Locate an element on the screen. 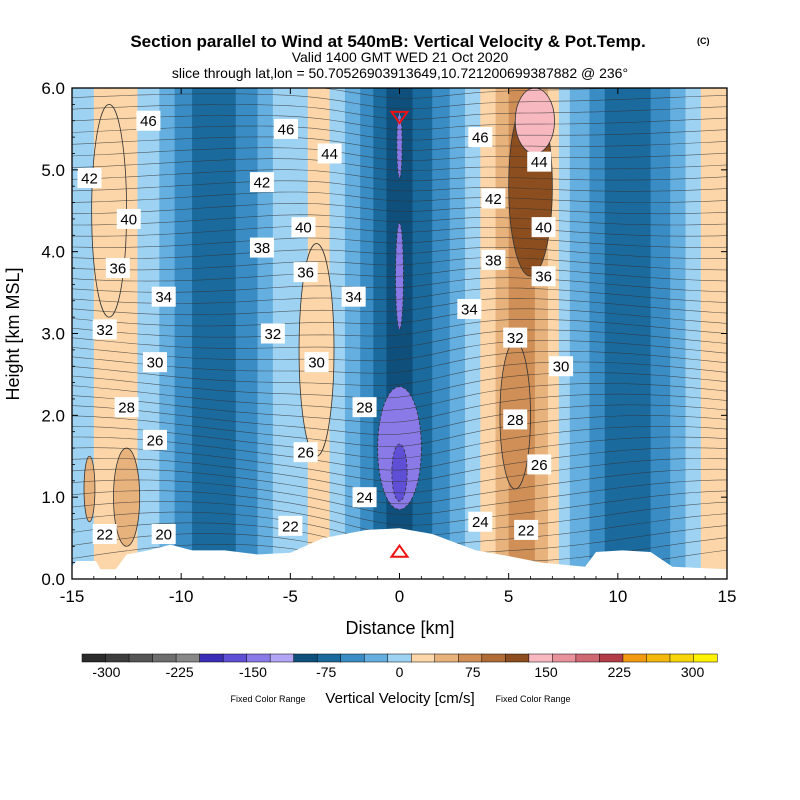  x-axis-label: Distance [km] is located at coordinates (399, 628).